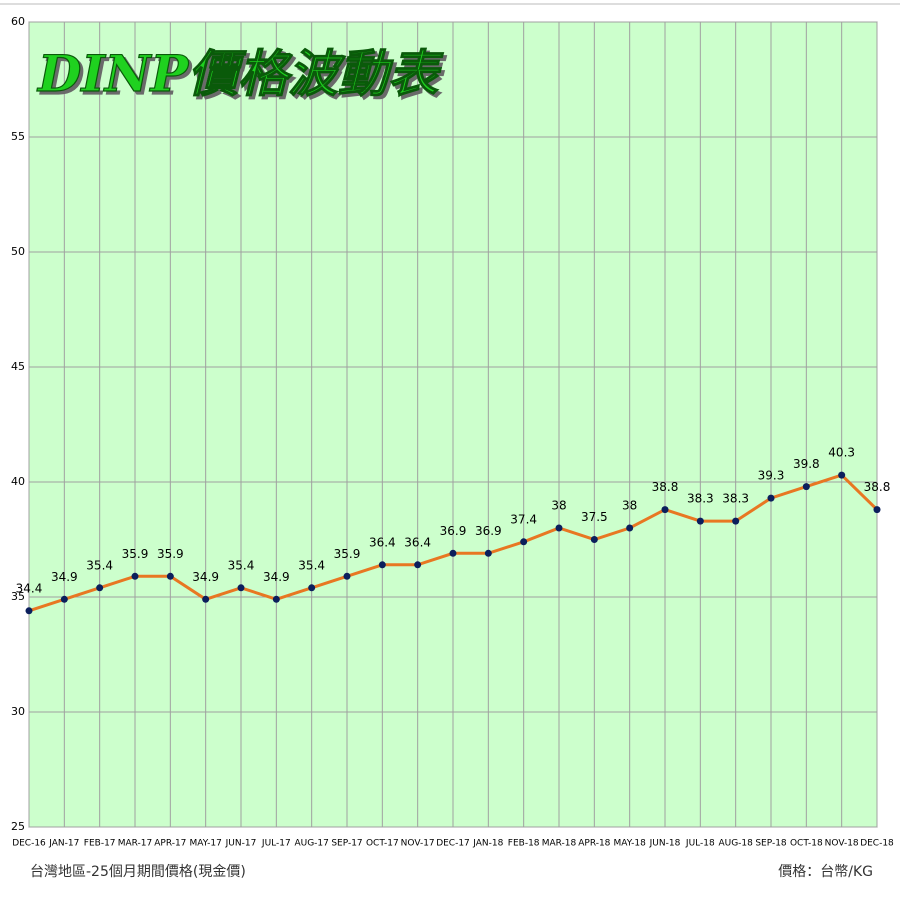  I want to click on x-tick-label: APR-18, so click(594, 844).